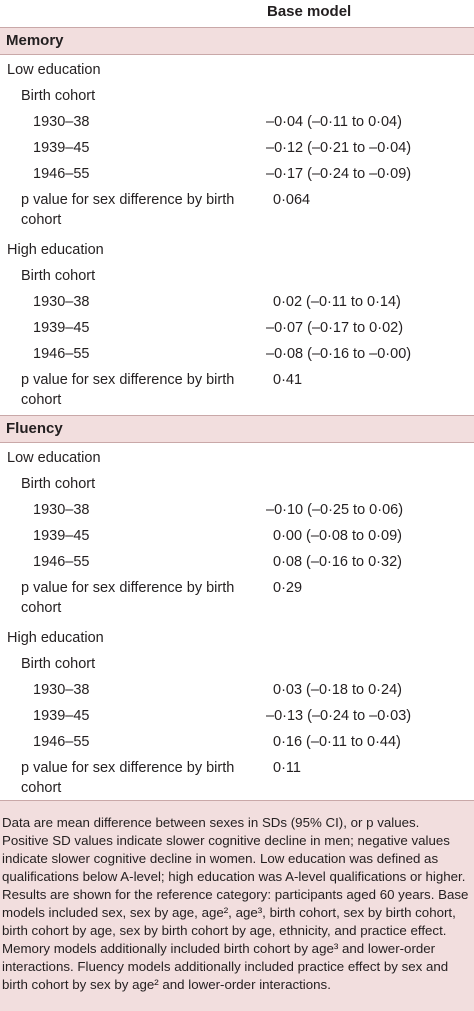 The height and width of the screenshot is (1011, 474). I want to click on table-row: 1946–55 –0·08 (–0·16 to –0·00), so click(237, 352).